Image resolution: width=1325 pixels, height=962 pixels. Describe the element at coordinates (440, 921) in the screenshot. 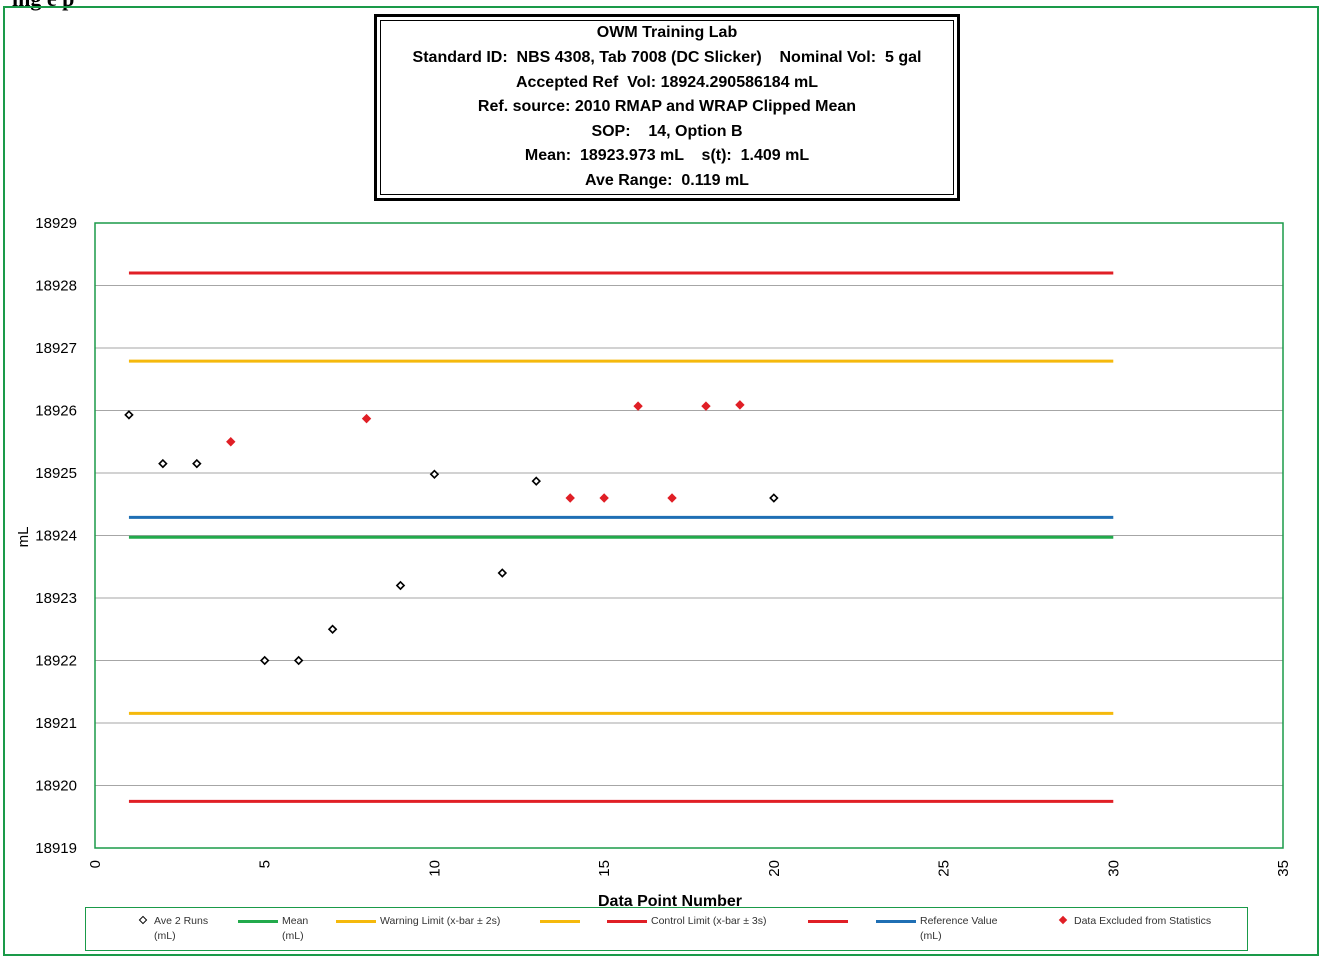

I see `legend-label: Warning Limit (x-bar ± 2s)` at that location.